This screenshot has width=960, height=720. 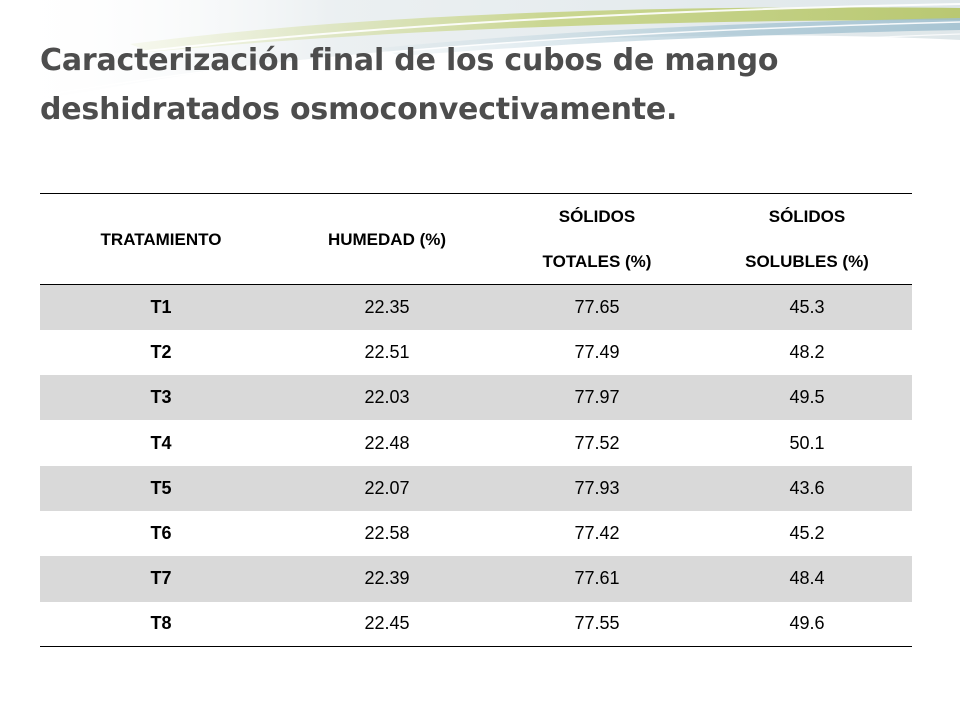 I want to click on table-row: T2 22.51 77.49 48.2, so click(x=476, y=352).